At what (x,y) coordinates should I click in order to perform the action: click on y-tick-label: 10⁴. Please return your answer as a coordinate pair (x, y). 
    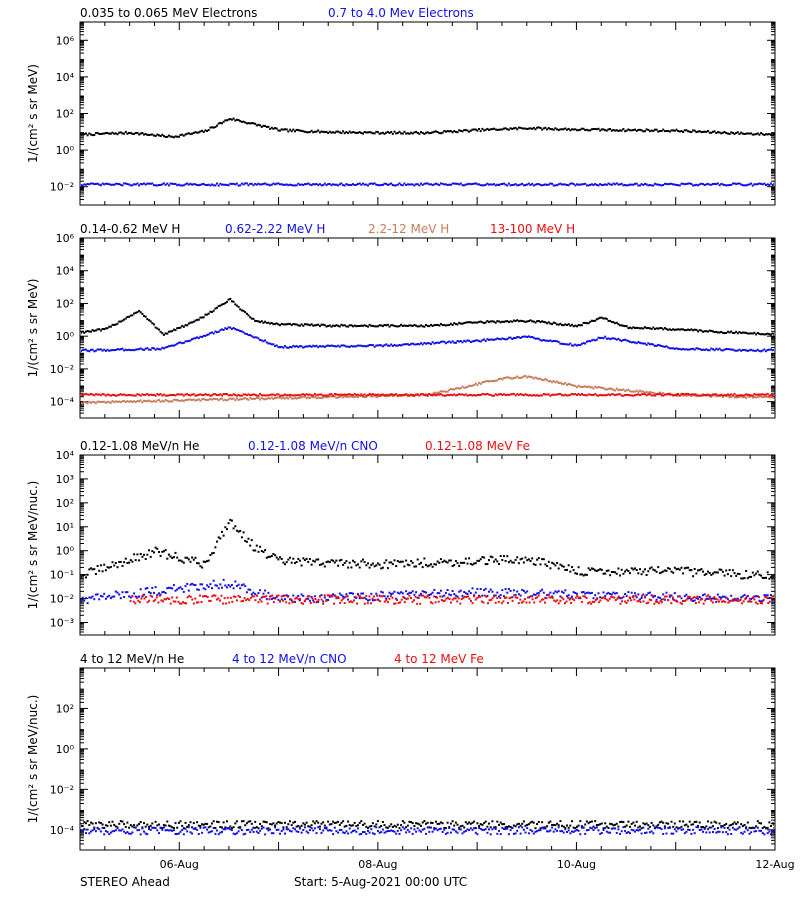
    Looking at the image, I should click on (65, 77).